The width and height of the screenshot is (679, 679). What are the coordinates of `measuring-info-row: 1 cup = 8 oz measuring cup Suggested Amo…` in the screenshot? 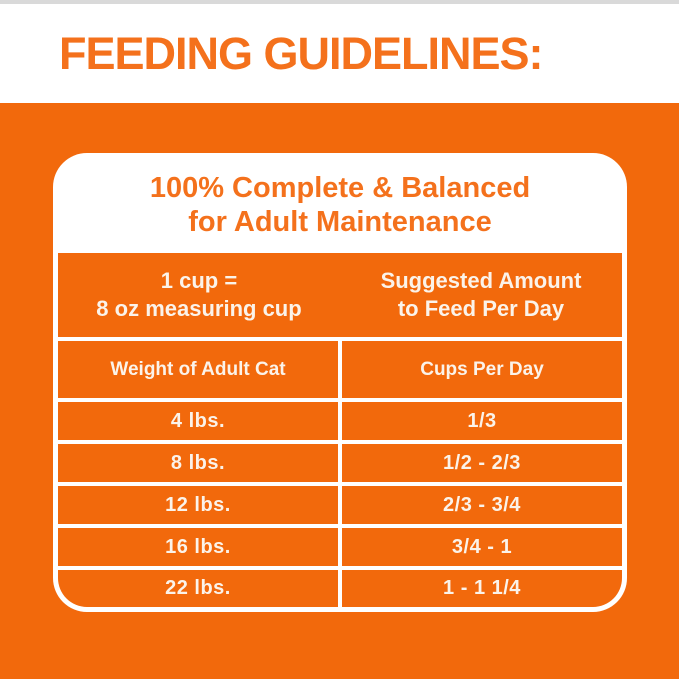 It's located at (340, 295).